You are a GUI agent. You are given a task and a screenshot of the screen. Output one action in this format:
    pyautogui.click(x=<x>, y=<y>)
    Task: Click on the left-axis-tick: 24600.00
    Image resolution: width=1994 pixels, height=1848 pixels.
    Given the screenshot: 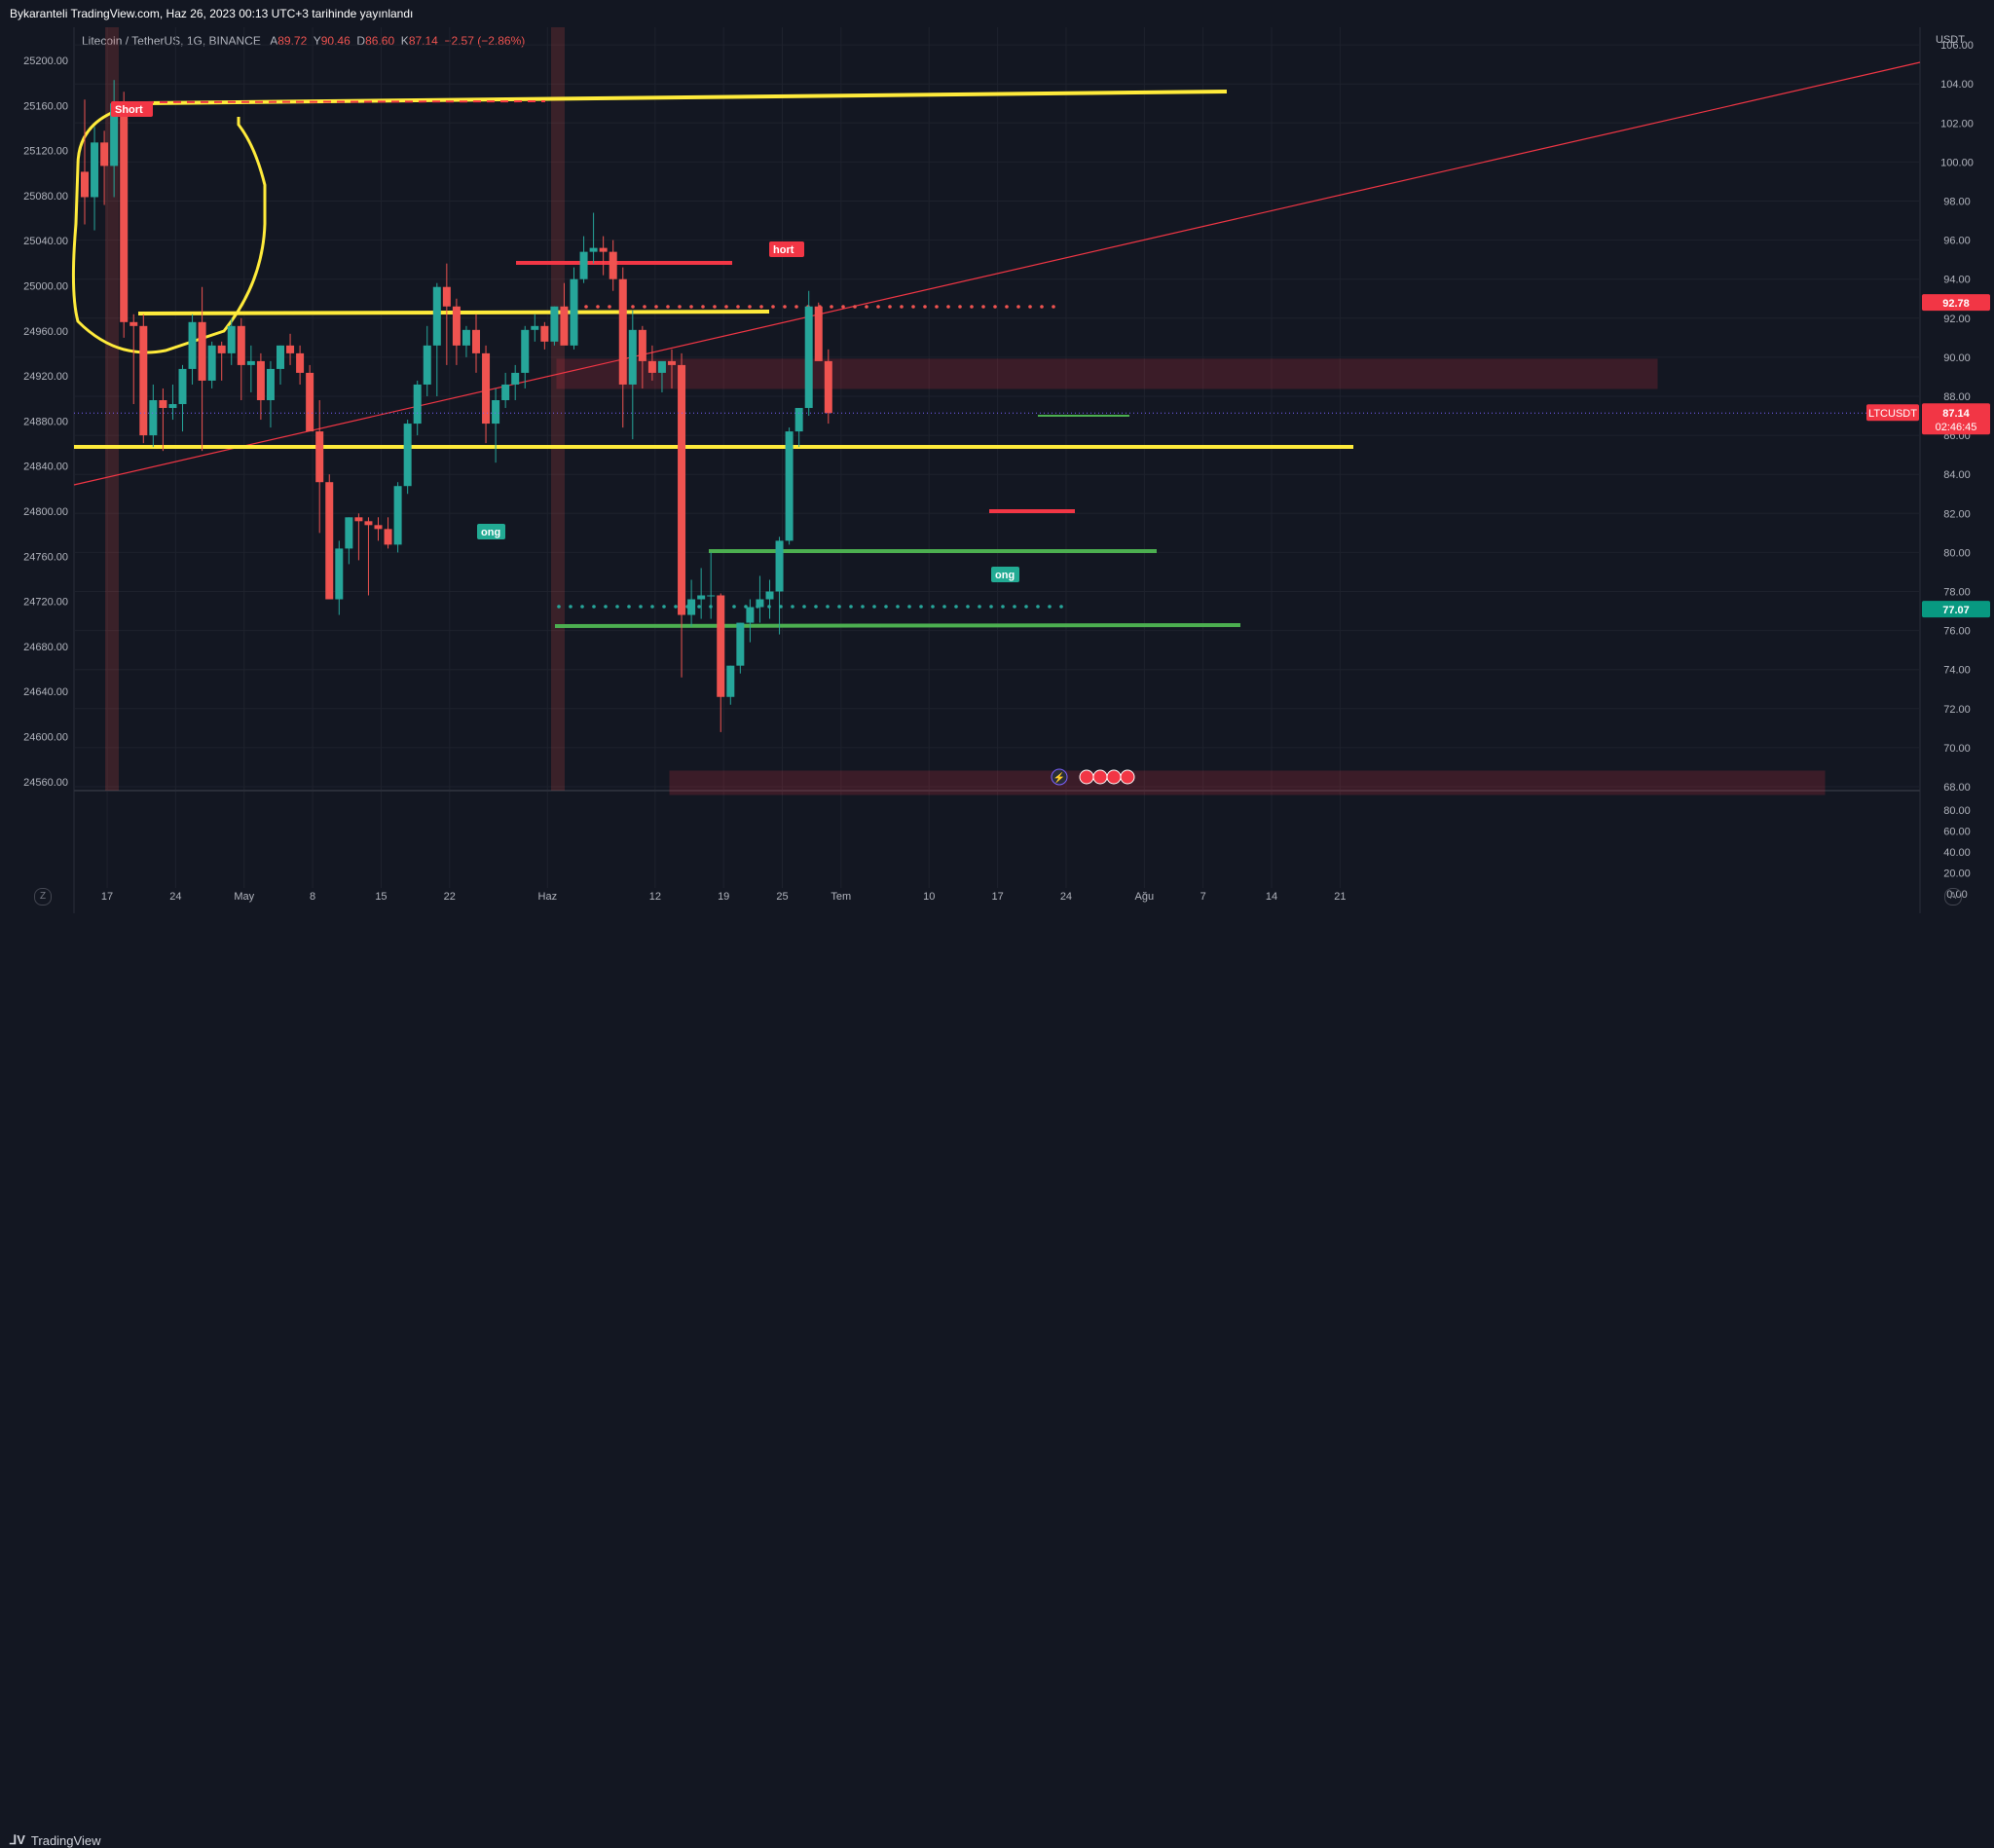 What is the action you would take?
    pyautogui.click(x=45, y=738)
    